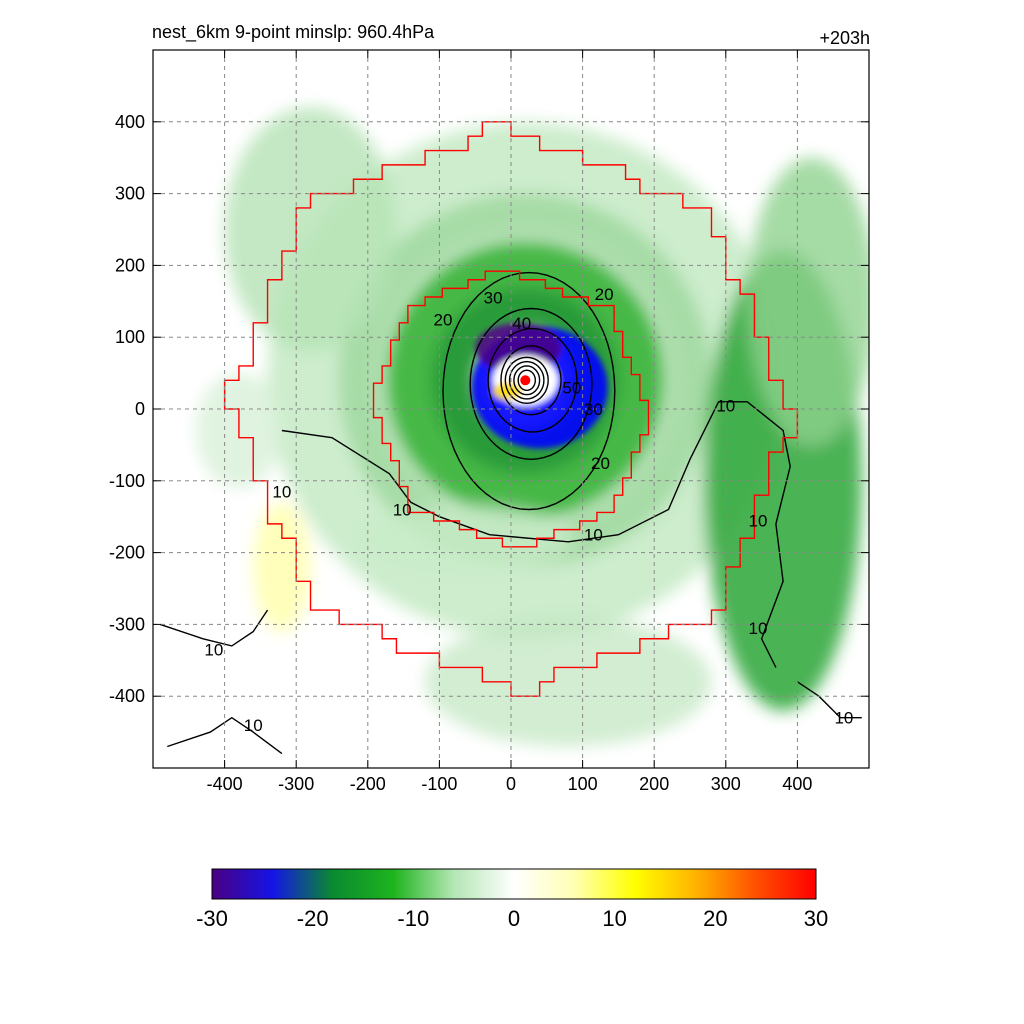 The height and width of the screenshot is (1024, 1024). What do you see at coordinates (614, 918) in the screenshot?
I see `colorbar-tick-label: 10` at bounding box center [614, 918].